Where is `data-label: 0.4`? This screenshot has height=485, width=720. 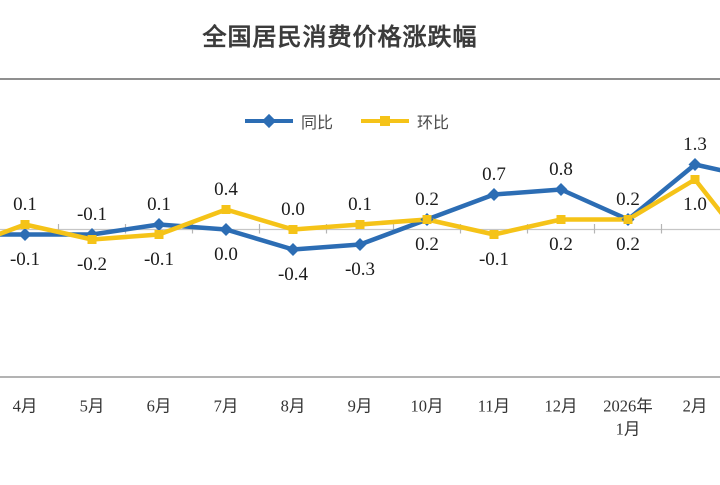 data-label: 0.4 is located at coordinates (226, 189).